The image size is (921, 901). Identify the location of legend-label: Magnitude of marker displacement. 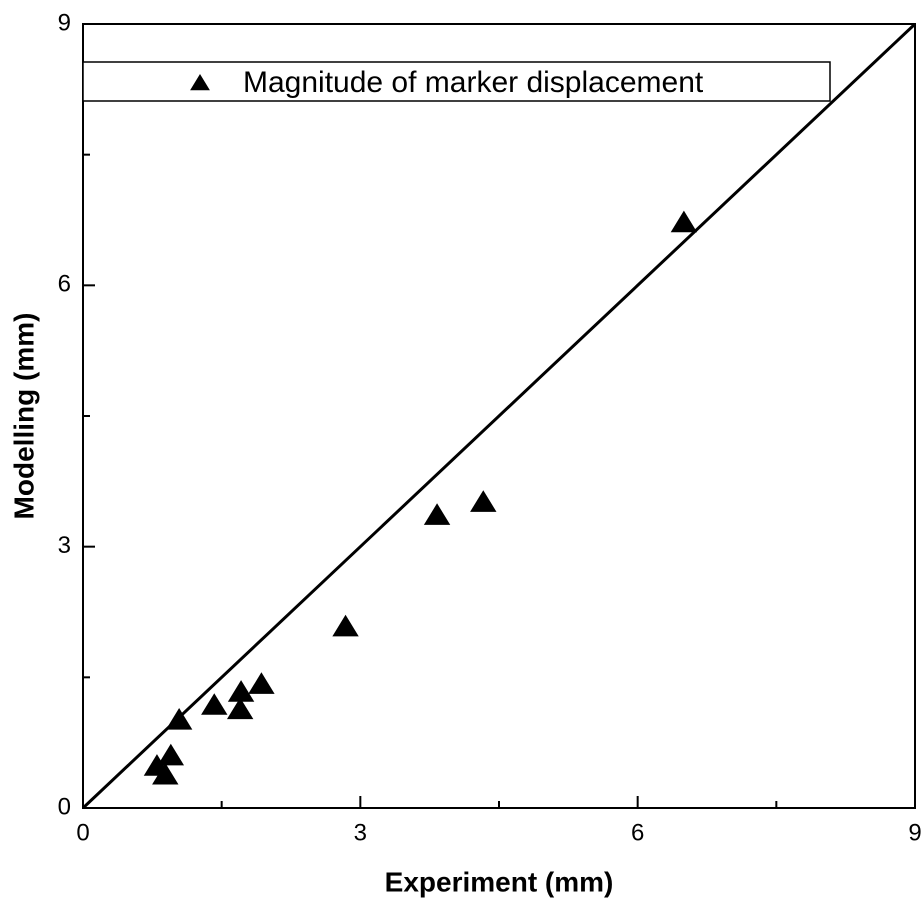
(473, 82).